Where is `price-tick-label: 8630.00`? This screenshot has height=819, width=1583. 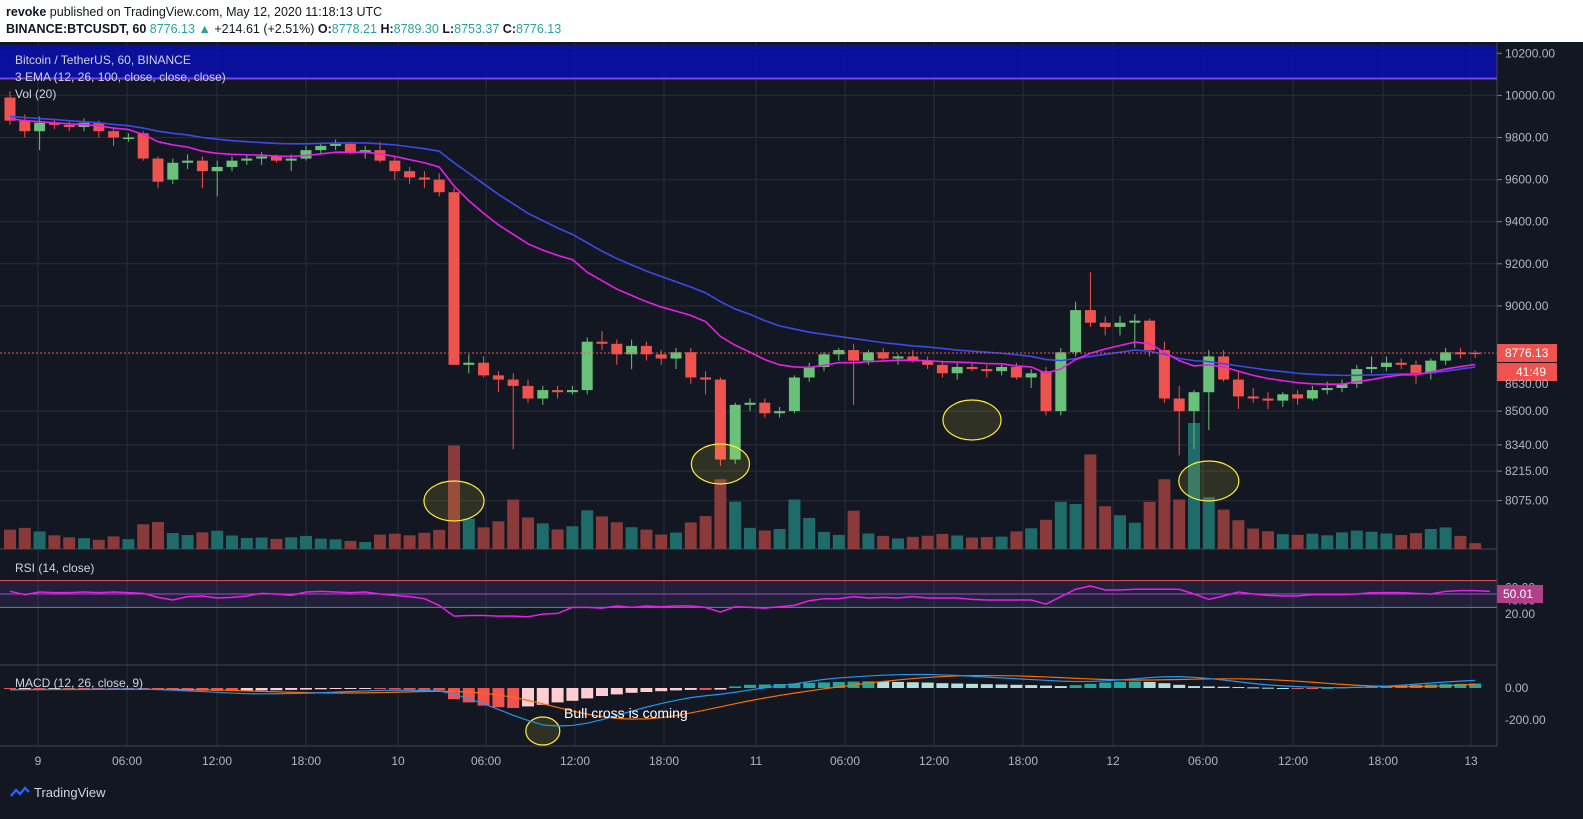
price-tick-label: 8630.00 is located at coordinates (1527, 384).